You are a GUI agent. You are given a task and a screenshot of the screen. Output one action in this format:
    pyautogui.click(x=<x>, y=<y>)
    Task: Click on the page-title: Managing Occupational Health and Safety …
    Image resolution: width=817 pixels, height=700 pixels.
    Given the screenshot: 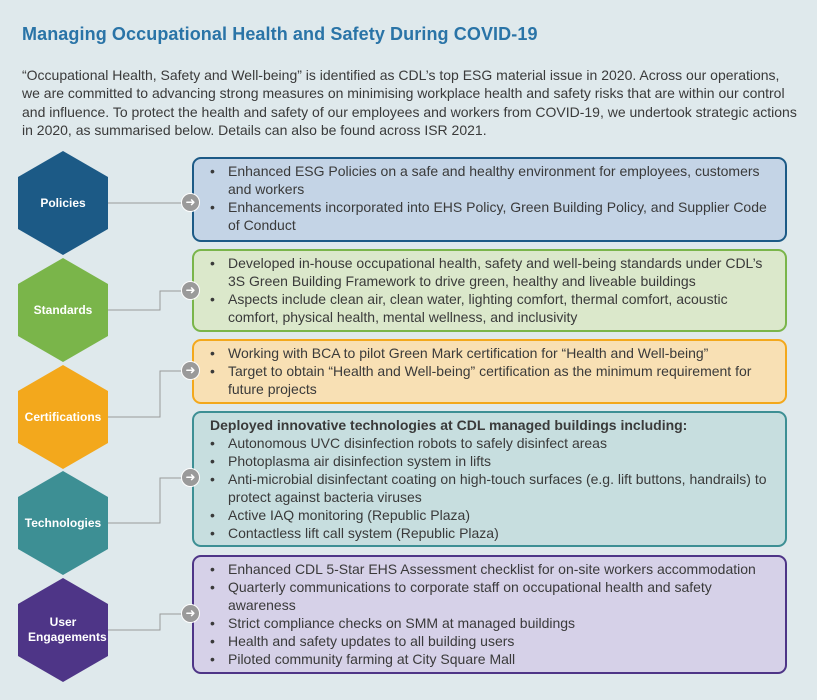 What is the action you would take?
    pyautogui.click(x=280, y=34)
    